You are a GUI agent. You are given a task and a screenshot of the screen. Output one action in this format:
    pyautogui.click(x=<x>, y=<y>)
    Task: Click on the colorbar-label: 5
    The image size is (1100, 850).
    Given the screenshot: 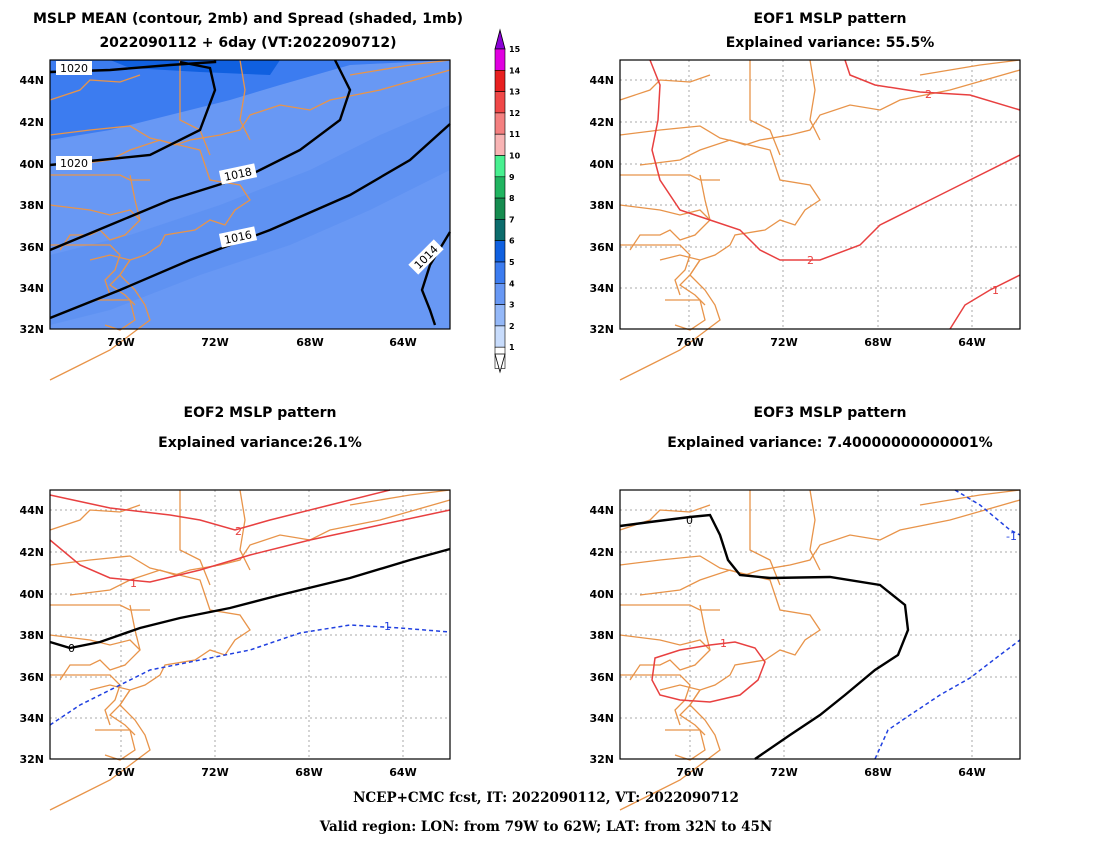 What is the action you would take?
    pyautogui.click(x=512, y=262)
    